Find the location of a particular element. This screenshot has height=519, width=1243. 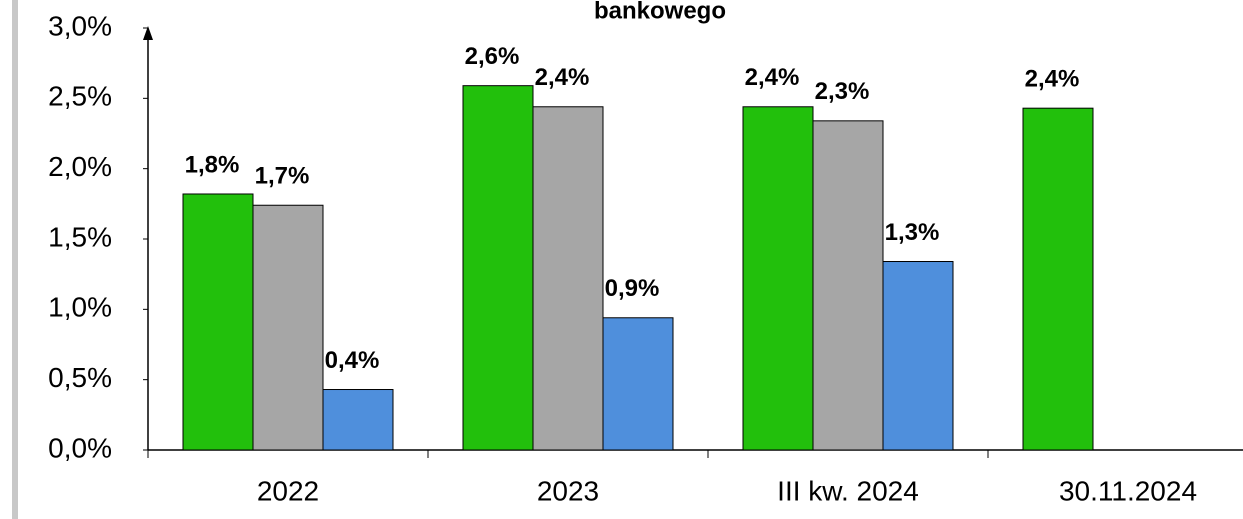

data-label: 2,6% is located at coordinates (492, 56).